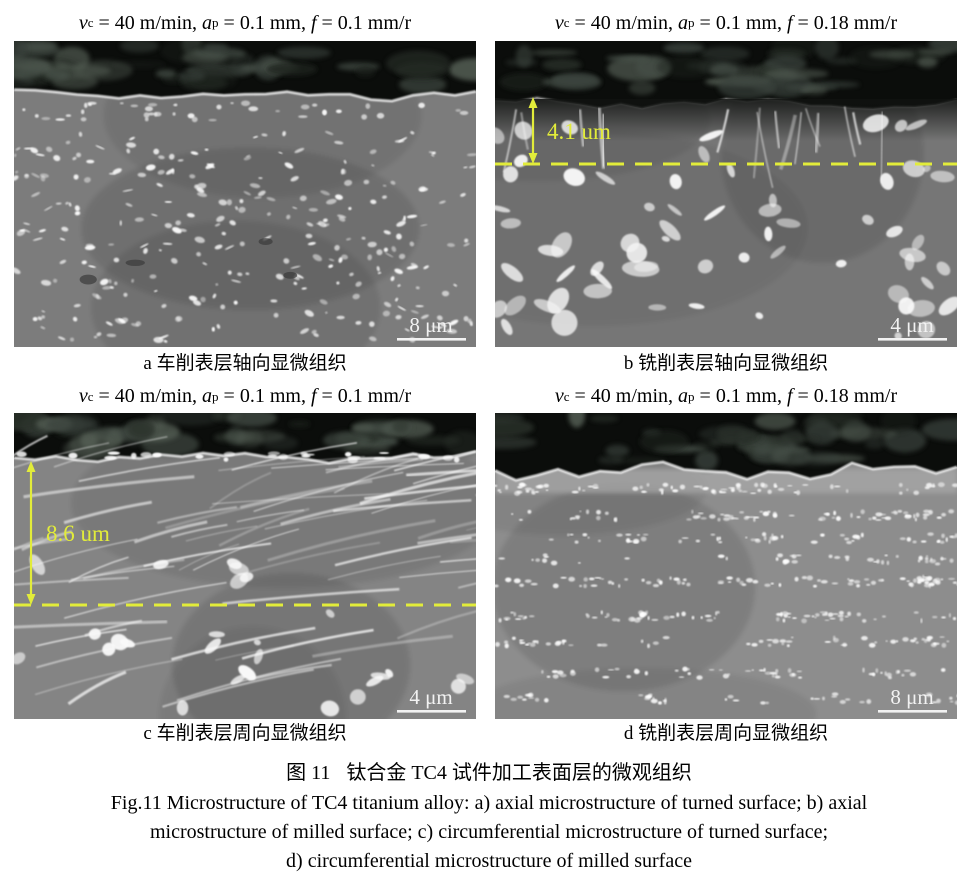 This screenshot has width=978, height=889. I want to click on depth-annotation: 8.6 um, so click(245, 534).